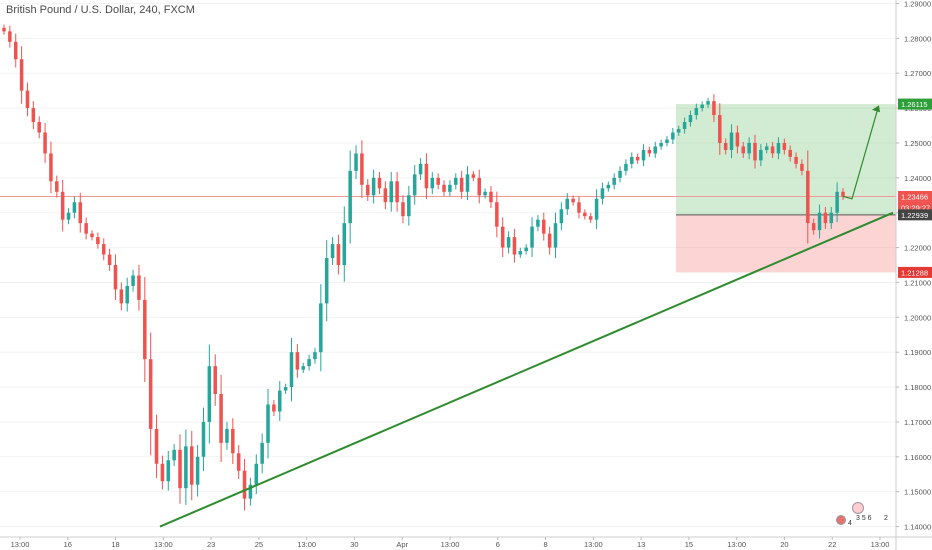  What do you see at coordinates (915, 188) in the screenshot?
I see `price-tags: 1.26115 1.23466 03:29:271.22939 1.21288` at bounding box center [915, 188].